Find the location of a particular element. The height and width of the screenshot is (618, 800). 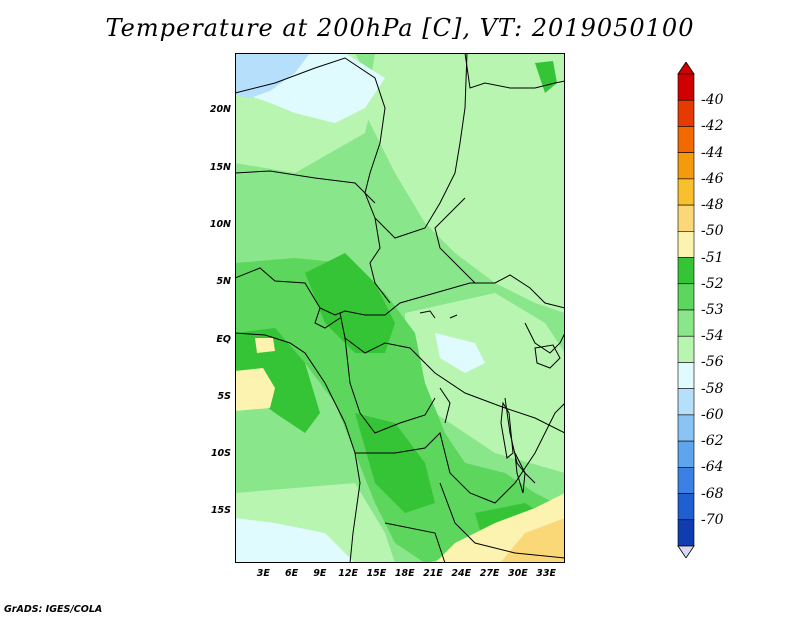

colorbar-level-label: -58 is located at coordinates (712, 388).